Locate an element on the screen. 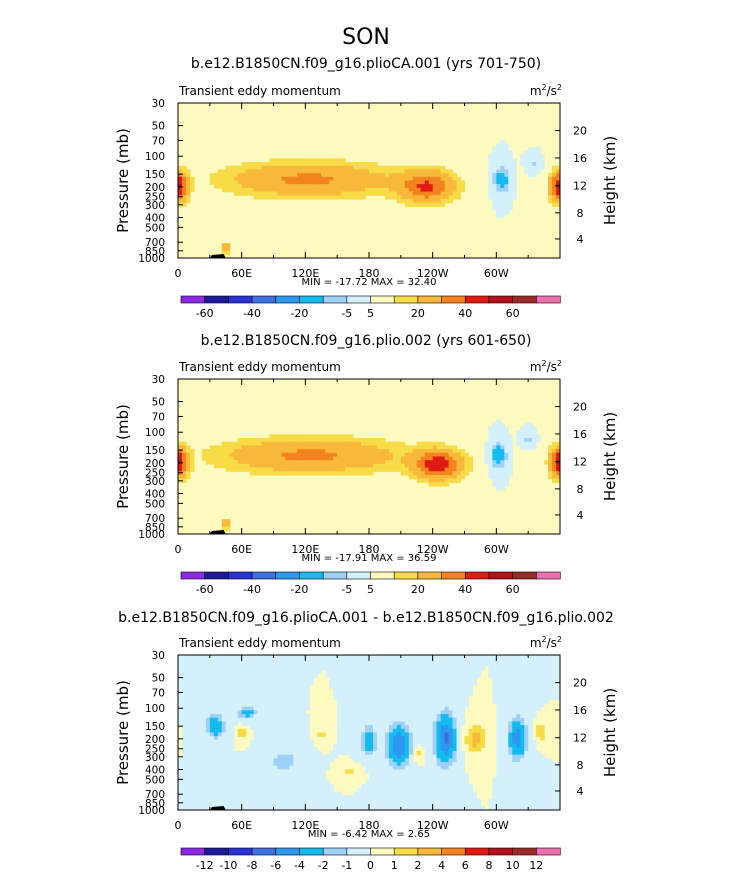 Image resolution: width=733 pixels, height=888 pixels. units-label: m2/s2 is located at coordinates (546, 90).